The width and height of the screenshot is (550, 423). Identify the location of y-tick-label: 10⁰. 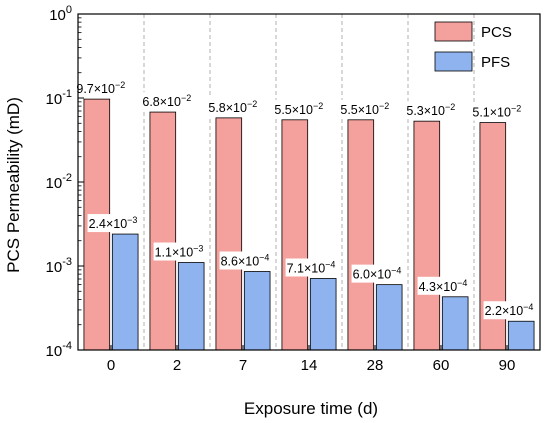
(60, 14).